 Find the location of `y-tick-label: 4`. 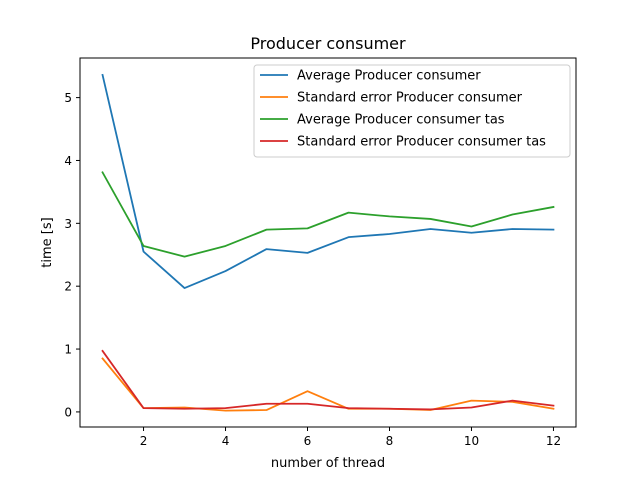

y-tick-label: 4 is located at coordinates (68, 161).